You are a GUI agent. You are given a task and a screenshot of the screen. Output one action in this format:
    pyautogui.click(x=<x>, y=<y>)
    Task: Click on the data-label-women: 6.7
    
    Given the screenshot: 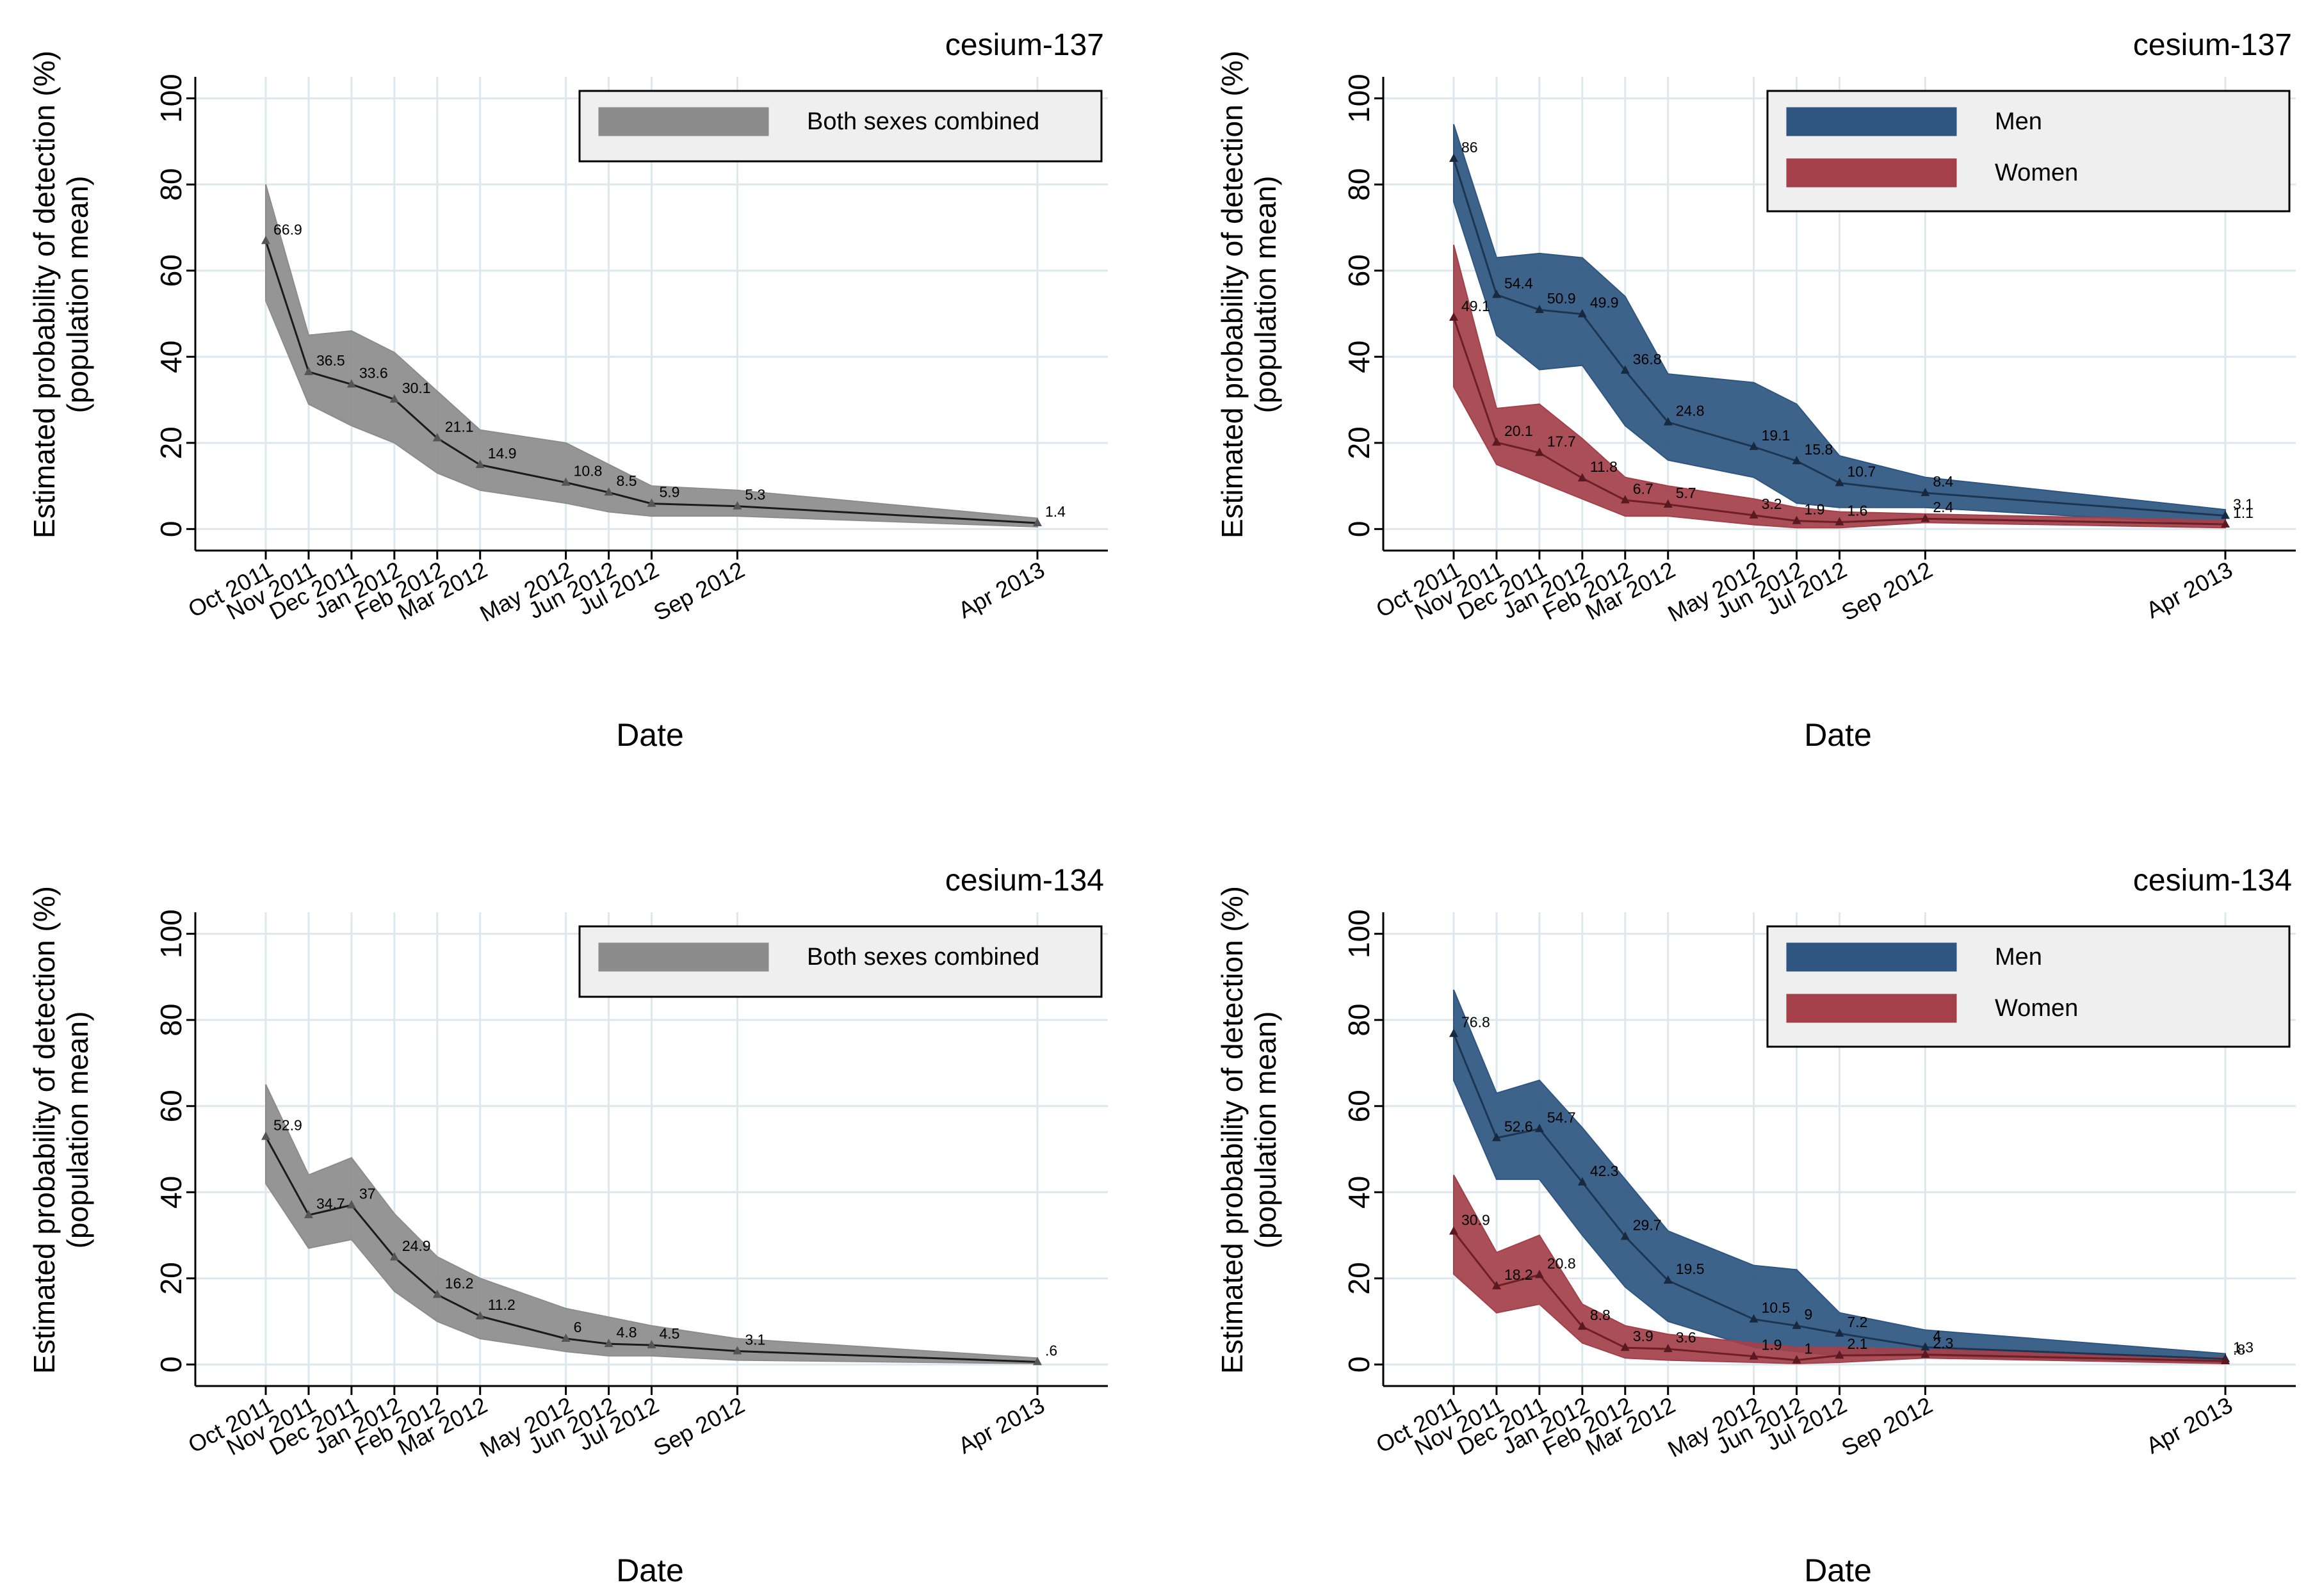 What is the action you would take?
    pyautogui.click(x=1643, y=488)
    